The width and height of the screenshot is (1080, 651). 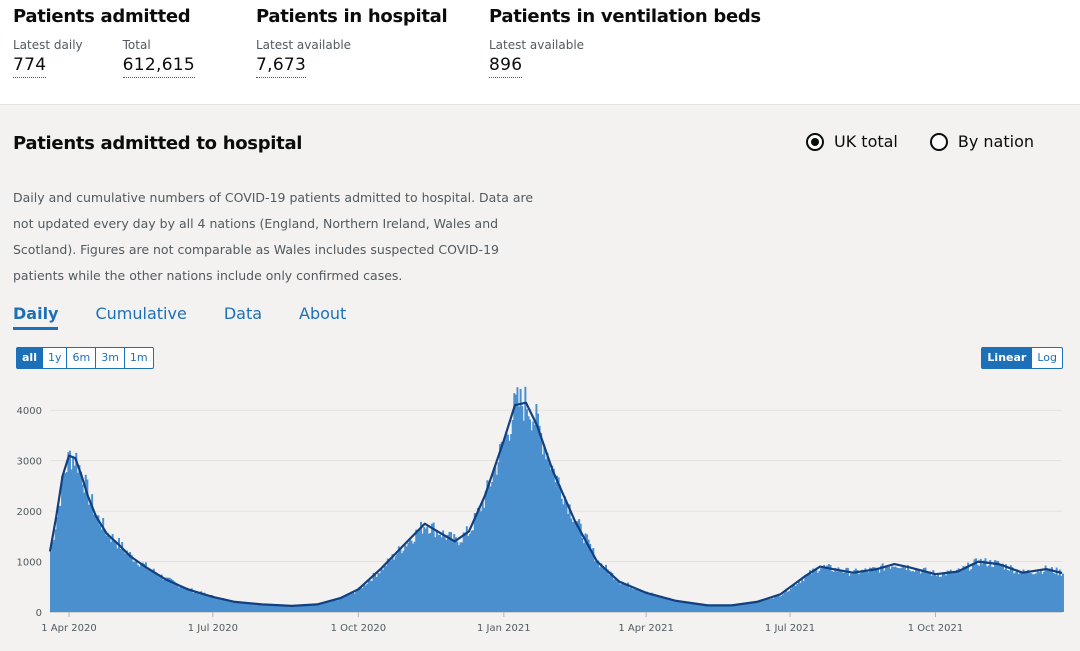 What do you see at coordinates (281, 66) in the screenshot?
I see `in-hospital-value: 7,673` at bounding box center [281, 66].